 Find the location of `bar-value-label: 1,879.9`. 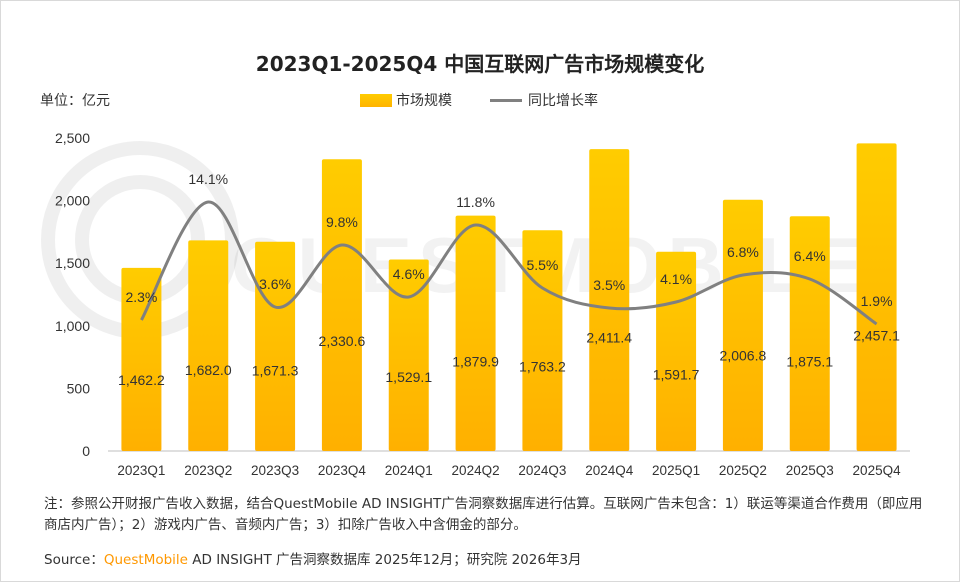

bar-value-label: 1,879.9 is located at coordinates (475, 361).